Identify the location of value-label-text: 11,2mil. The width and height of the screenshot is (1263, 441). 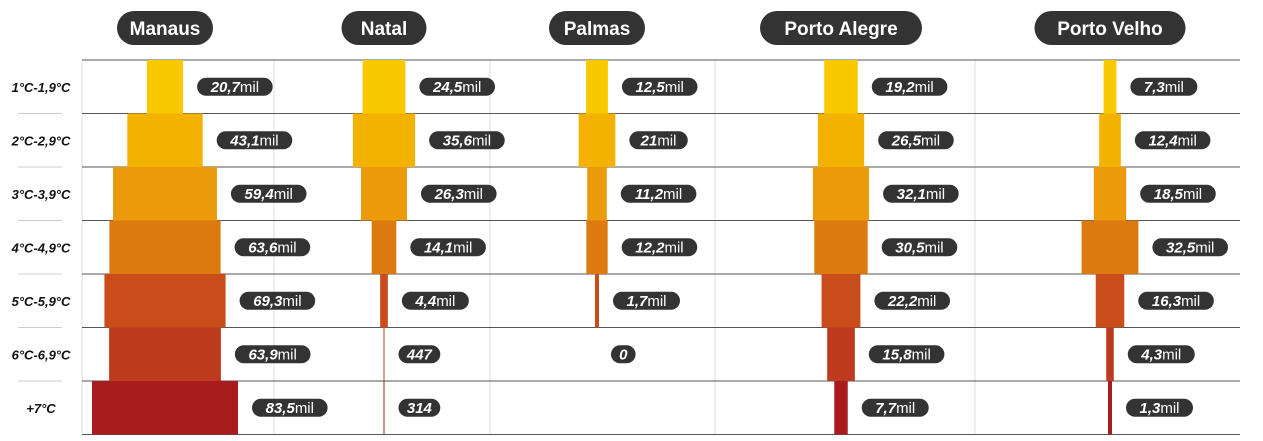
(658, 194).